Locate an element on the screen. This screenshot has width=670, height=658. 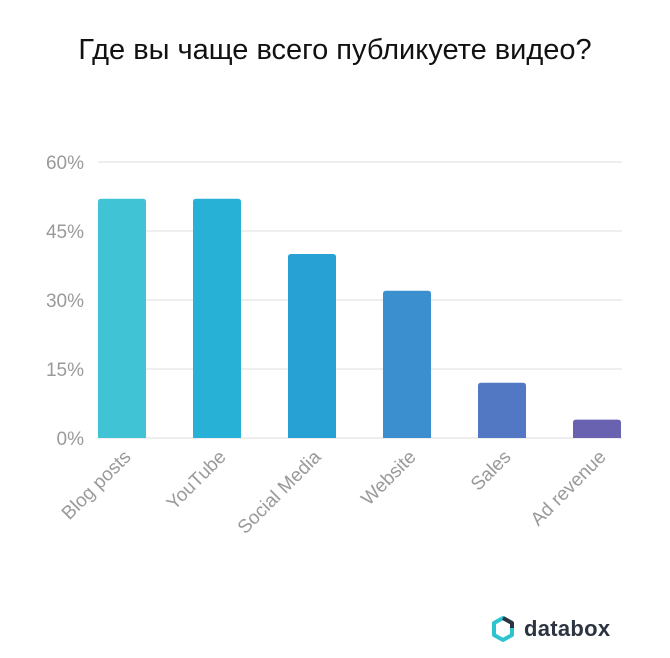
y-tick-label: 15% is located at coordinates (65, 370).